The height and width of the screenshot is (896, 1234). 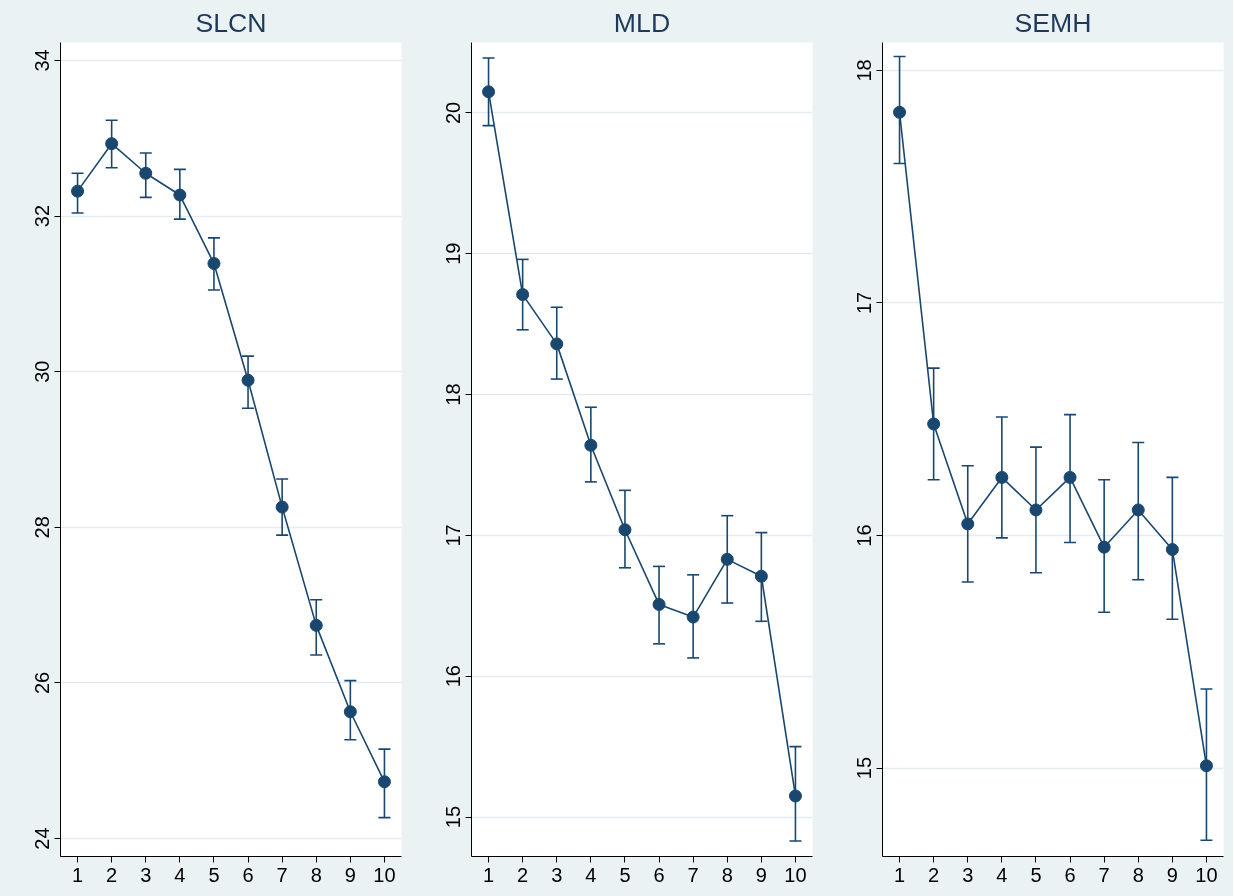 What do you see at coordinates (231, 22) in the screenshot?
I see `chart-title: SLCN` at bounding box center [231, 22].